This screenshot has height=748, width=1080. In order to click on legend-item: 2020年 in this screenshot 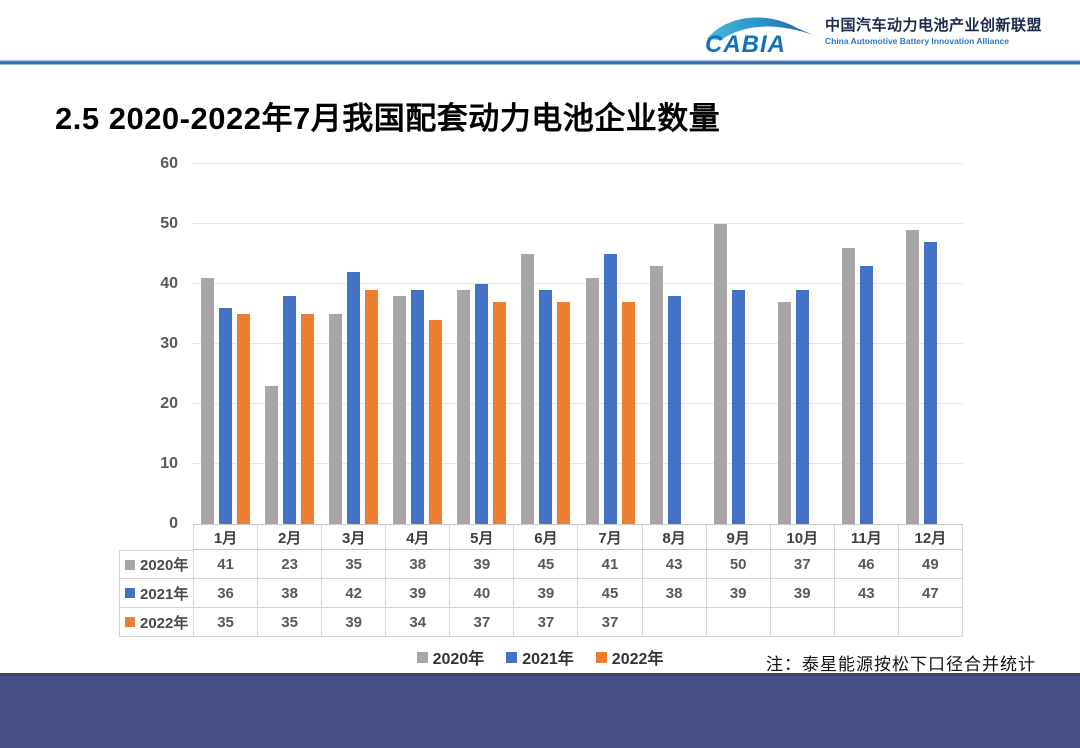, I will do `click(450, 657)`.